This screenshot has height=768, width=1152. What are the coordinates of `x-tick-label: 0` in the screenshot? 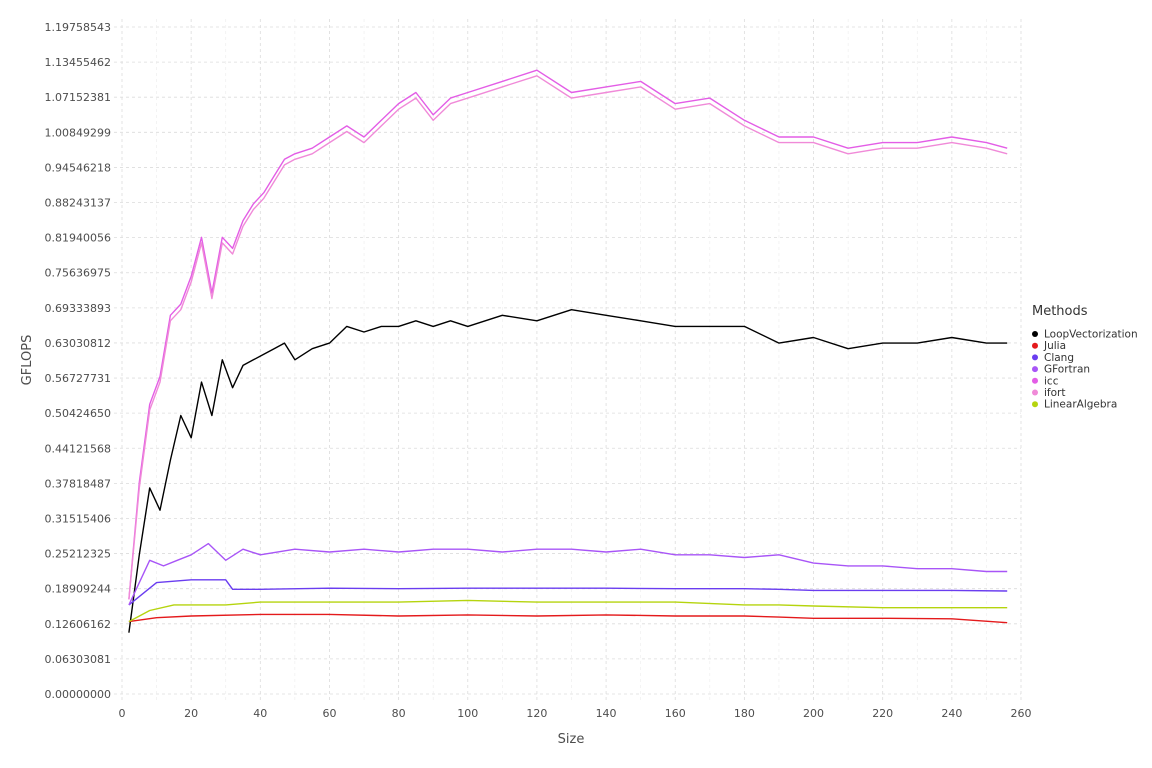 It's located at (122, 713).